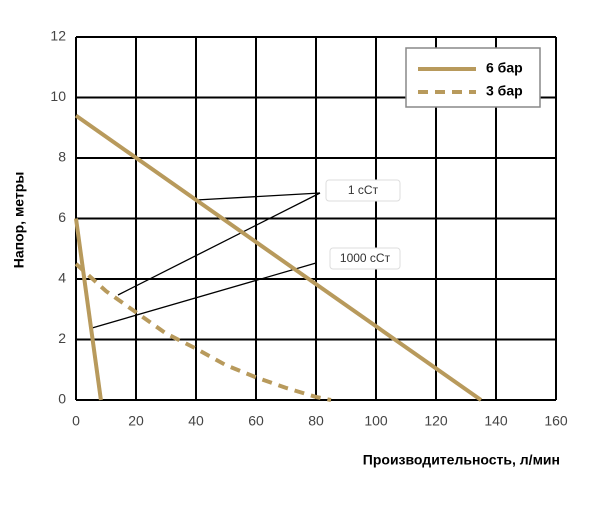 The width and height of the screenshot is (602, 506). I want to click on x-tick-label: 60, so click(256, 421).